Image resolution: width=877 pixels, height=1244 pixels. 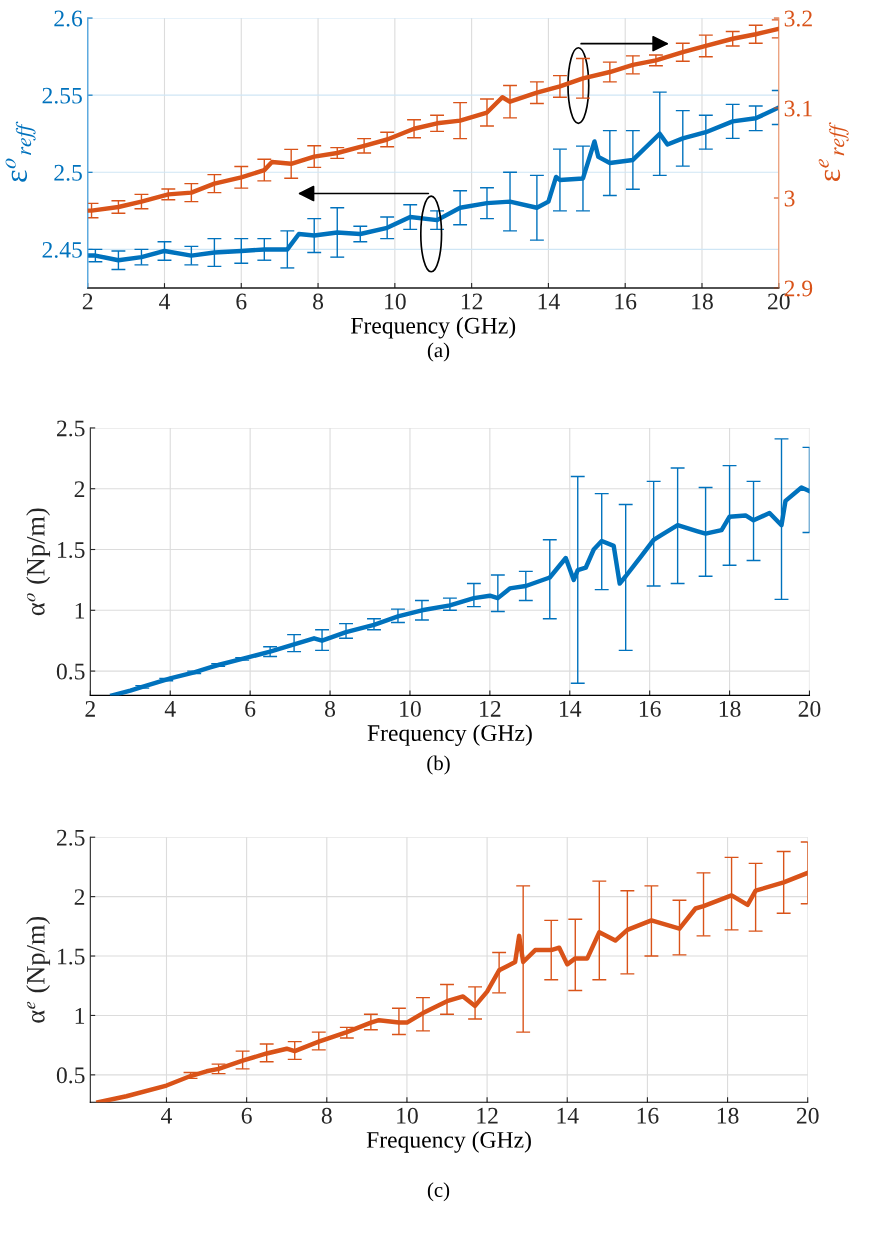 What do you see at coordinates (38, 562) in the screenshot?
I see `y-axis-title: α$^{o}$ (Np/m)` at bounding box center [38, 562].